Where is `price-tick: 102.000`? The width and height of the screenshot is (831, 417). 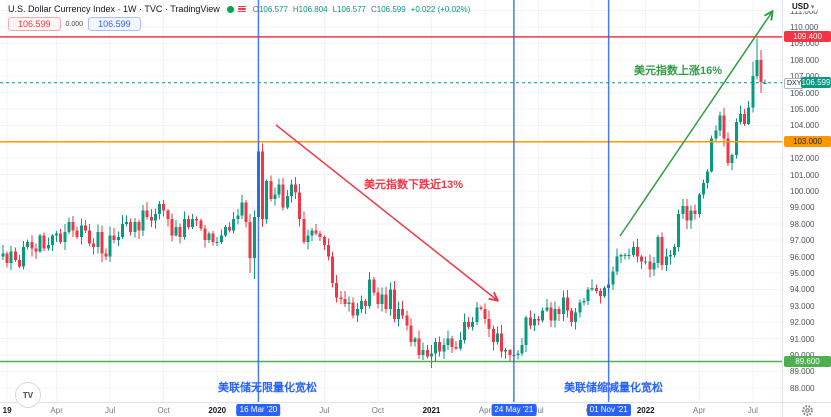
price-tick: 102.000 is located at coordinates (804, 159).